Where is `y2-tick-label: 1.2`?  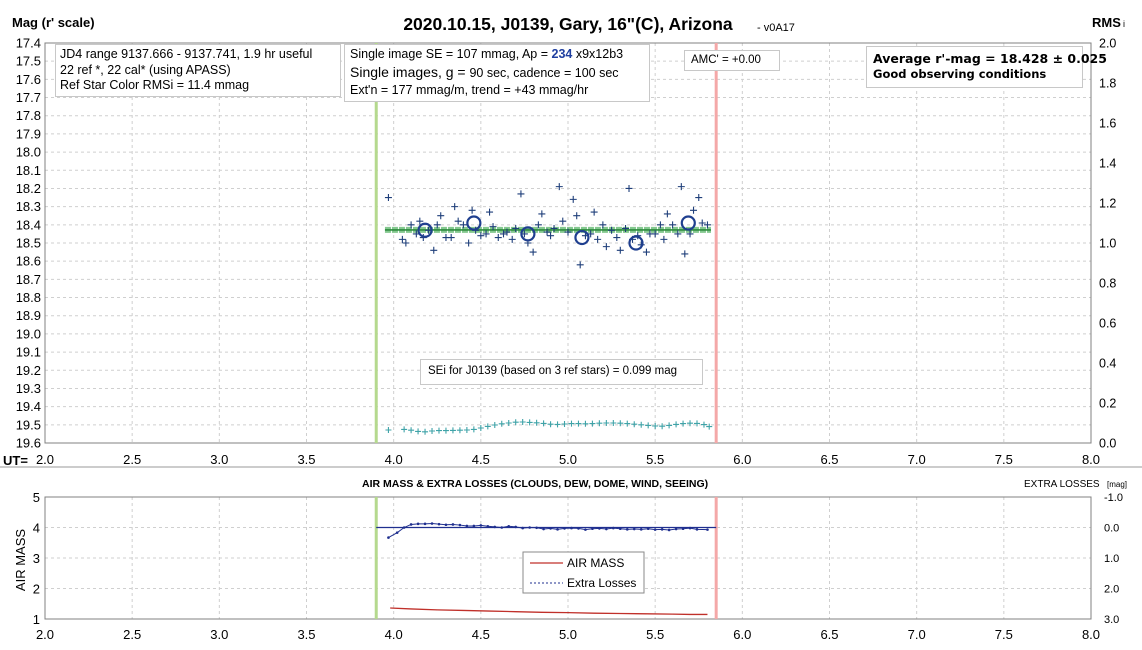 y2-tick-label: 1.2 is located at coordinates (1107, 204).